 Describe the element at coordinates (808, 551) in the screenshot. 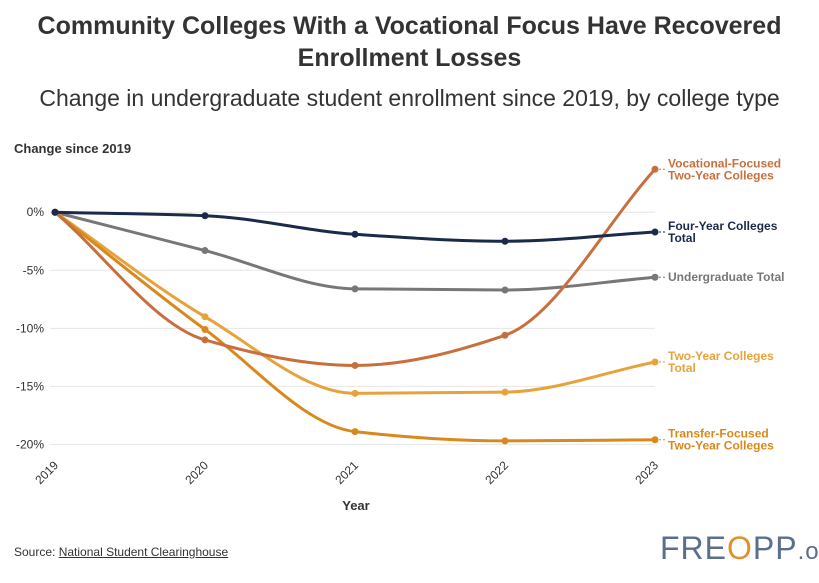

I see `logo-part-4: .org` at that location.